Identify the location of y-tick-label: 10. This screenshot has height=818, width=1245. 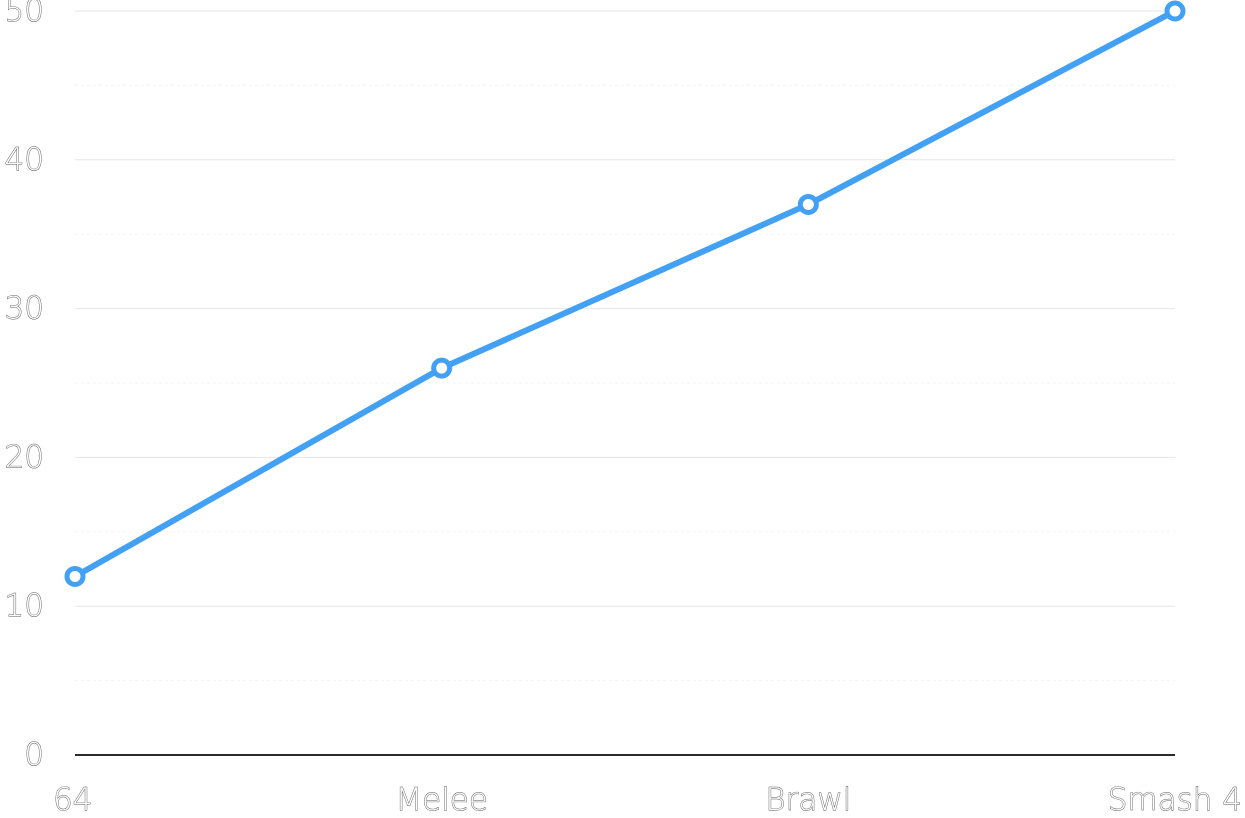
(24, 606).